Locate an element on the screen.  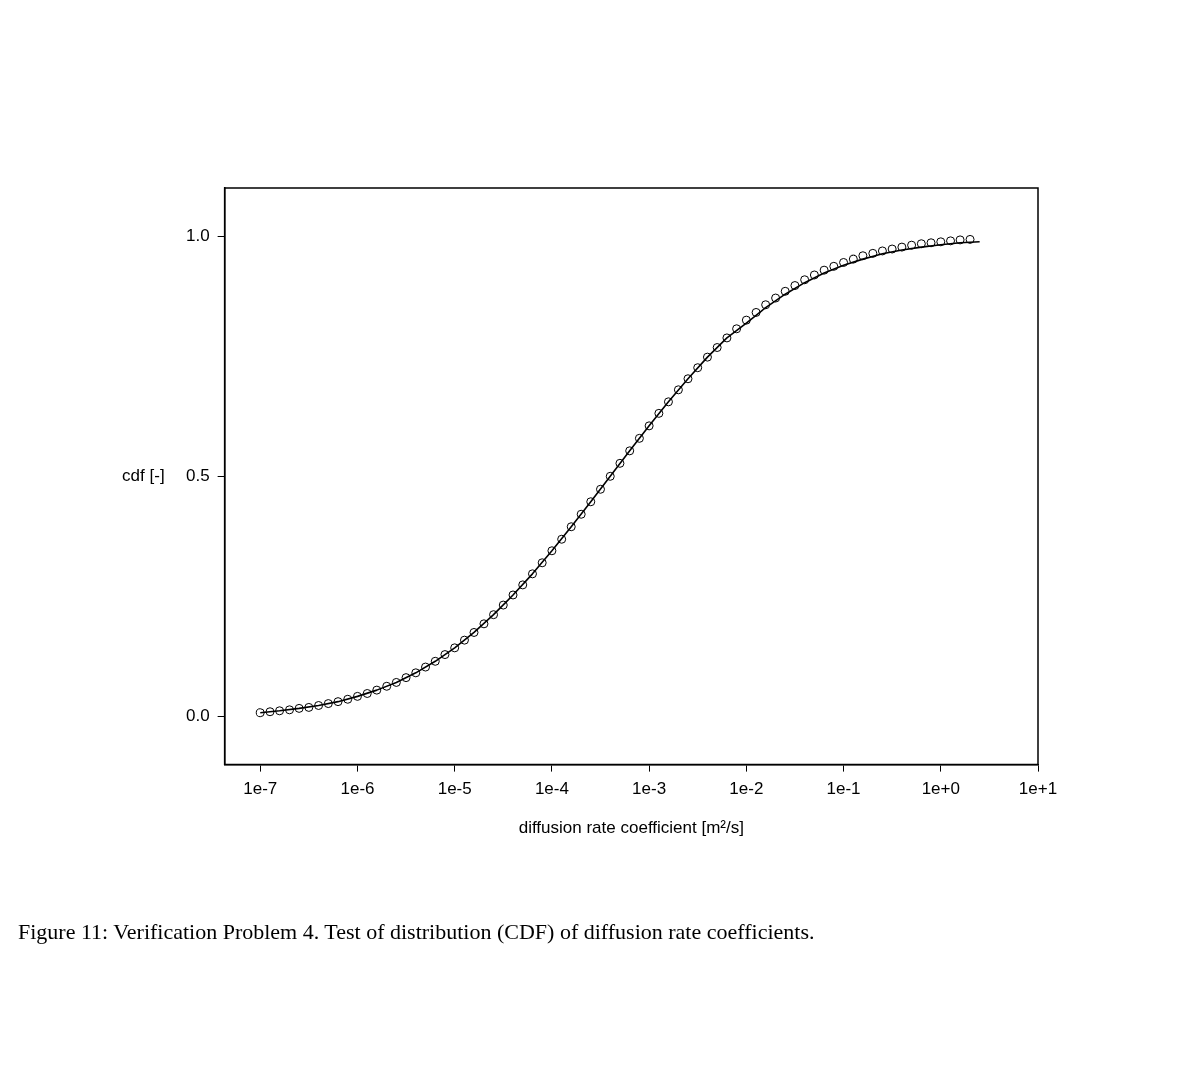
x-tick-label: 1e-4 is located at coordinates (551, 789).